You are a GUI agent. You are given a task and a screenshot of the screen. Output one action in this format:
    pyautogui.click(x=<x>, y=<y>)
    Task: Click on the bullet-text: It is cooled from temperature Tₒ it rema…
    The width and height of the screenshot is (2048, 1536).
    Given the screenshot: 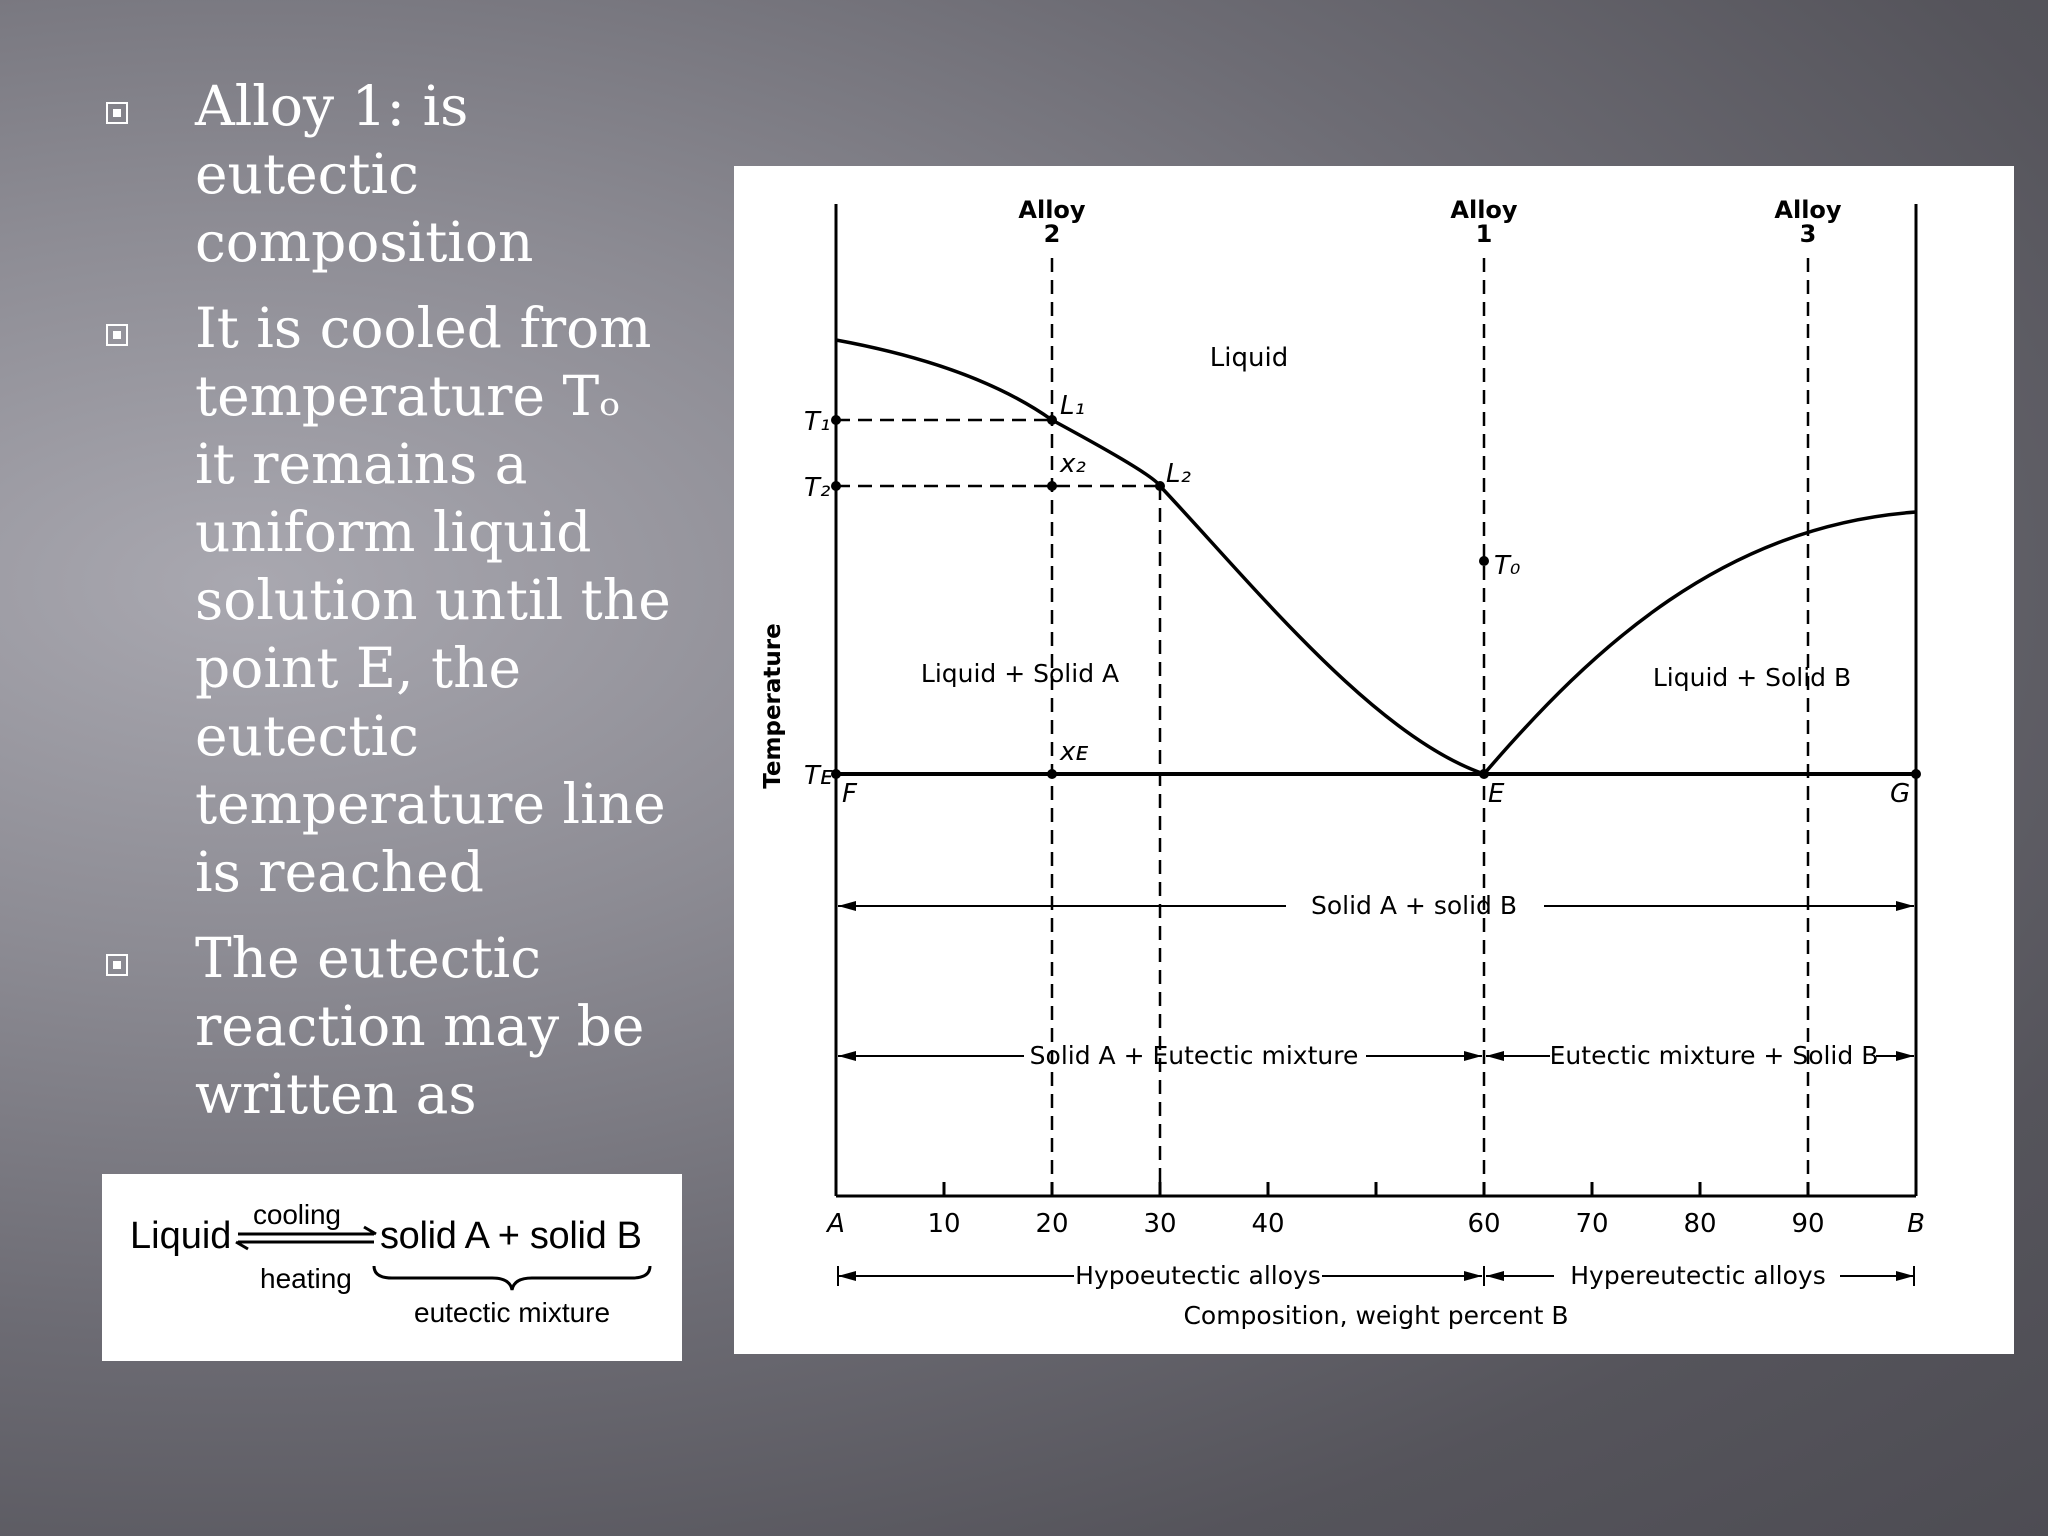 What is the action you would take?
    pyautogui.click(x=433, y=600)
    